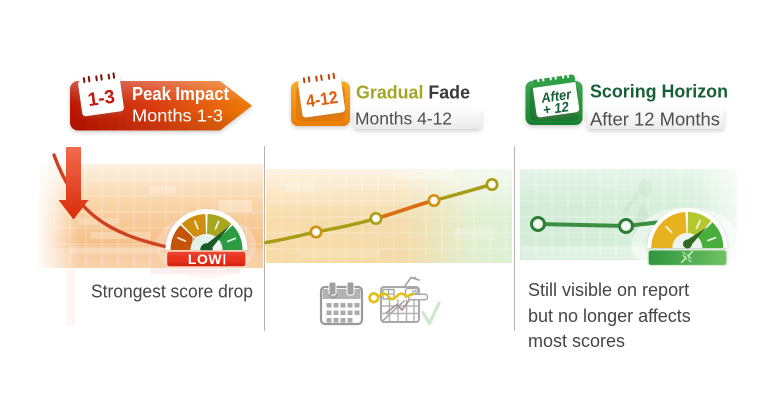 The height and width of the screenshot is (410, 768). I want to click on svg-text: Months 1-3, so click(177, 116).